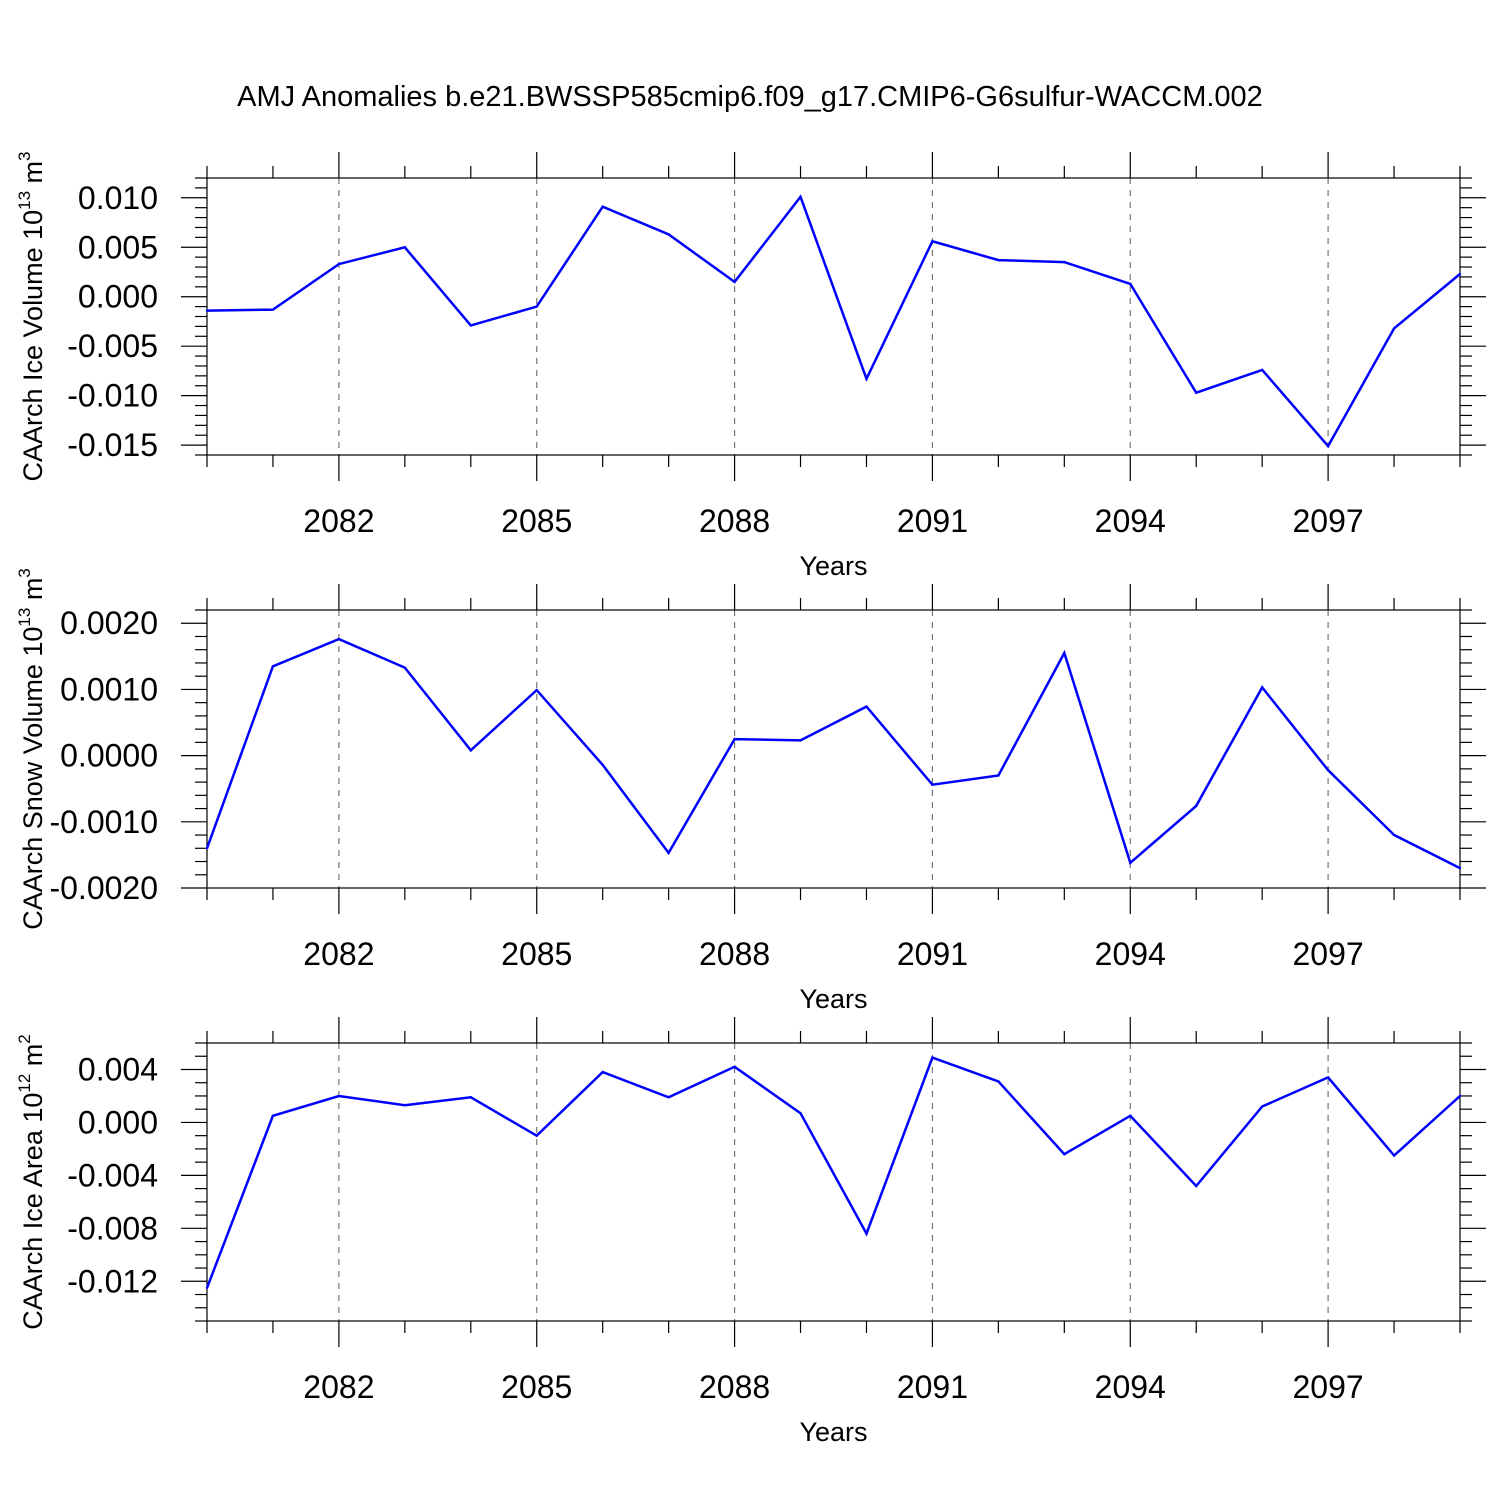 The height and width of the screenshot is (1500, 1500). Describe the element at coordinates (734, 1387) in the screenshot. I see `ice-area-xtick-label: 2088` at that location.